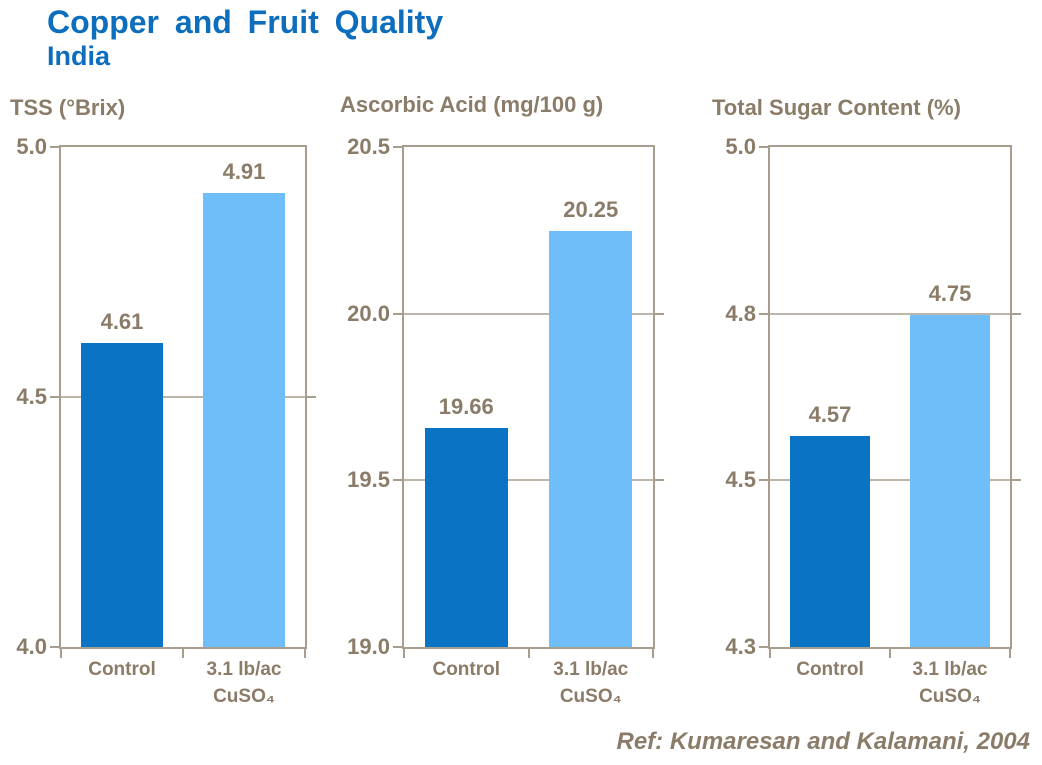 The height and width of the screenshot is (765, 1042). What do you see at coordinates (368, 146) in the screenshot?
I see `y-tick-label: 20.5` at bounding box center [368, 146].